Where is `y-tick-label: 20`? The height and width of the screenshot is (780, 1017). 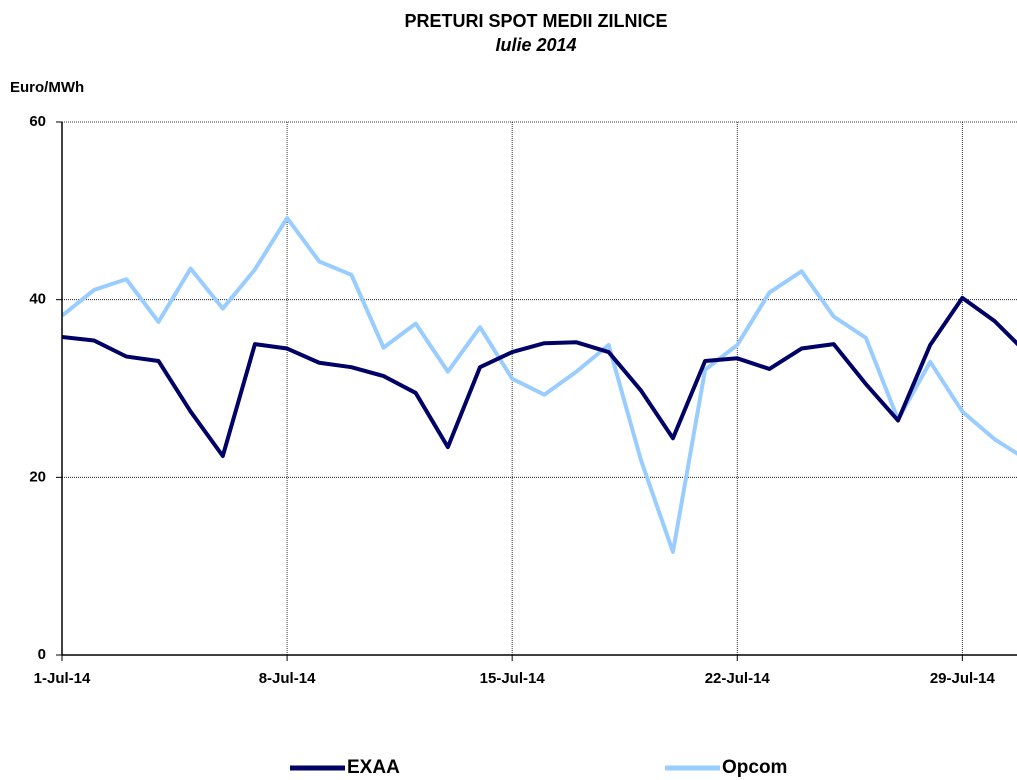
y-tick-label: 20 is located at coordinates (37, 476).